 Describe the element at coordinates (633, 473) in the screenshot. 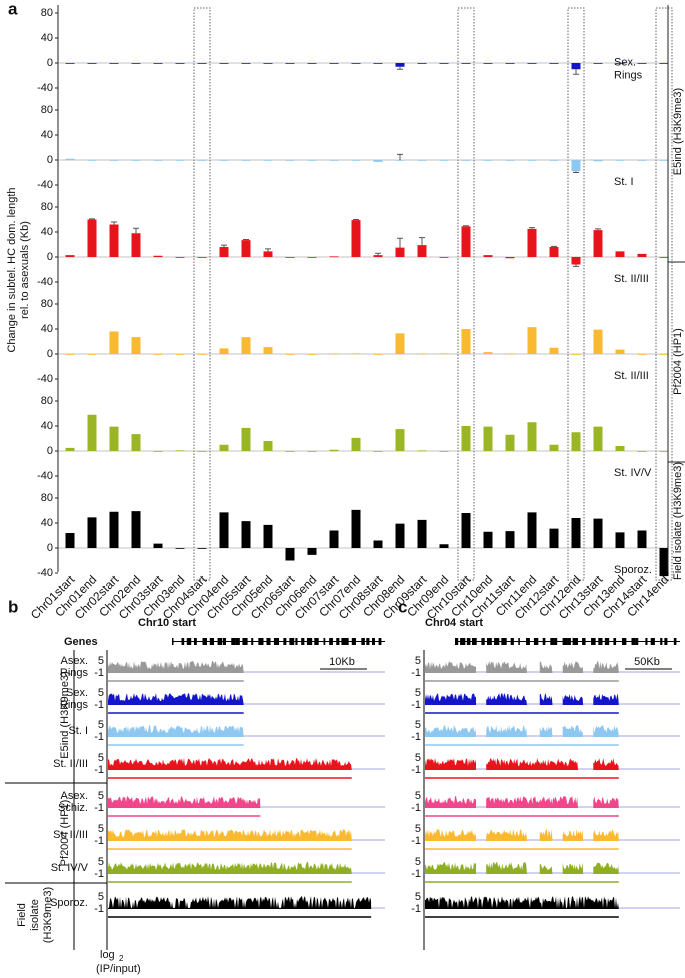

I see `series-label: St. IV/V` at that location.